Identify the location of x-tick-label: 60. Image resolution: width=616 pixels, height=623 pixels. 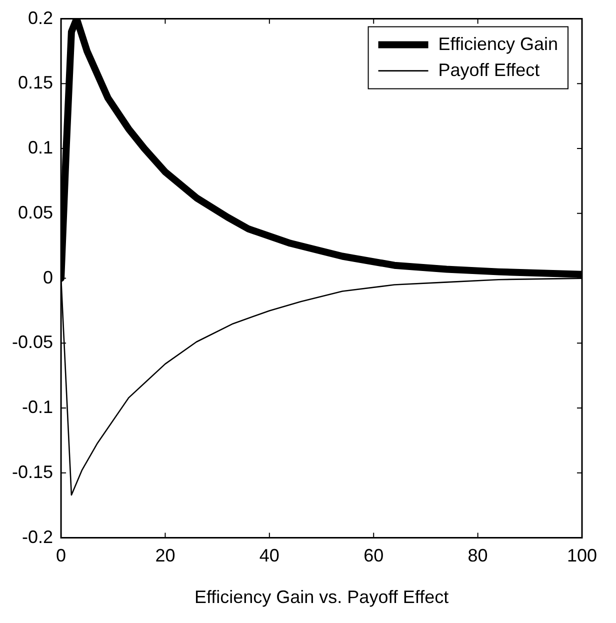
(374, 556).